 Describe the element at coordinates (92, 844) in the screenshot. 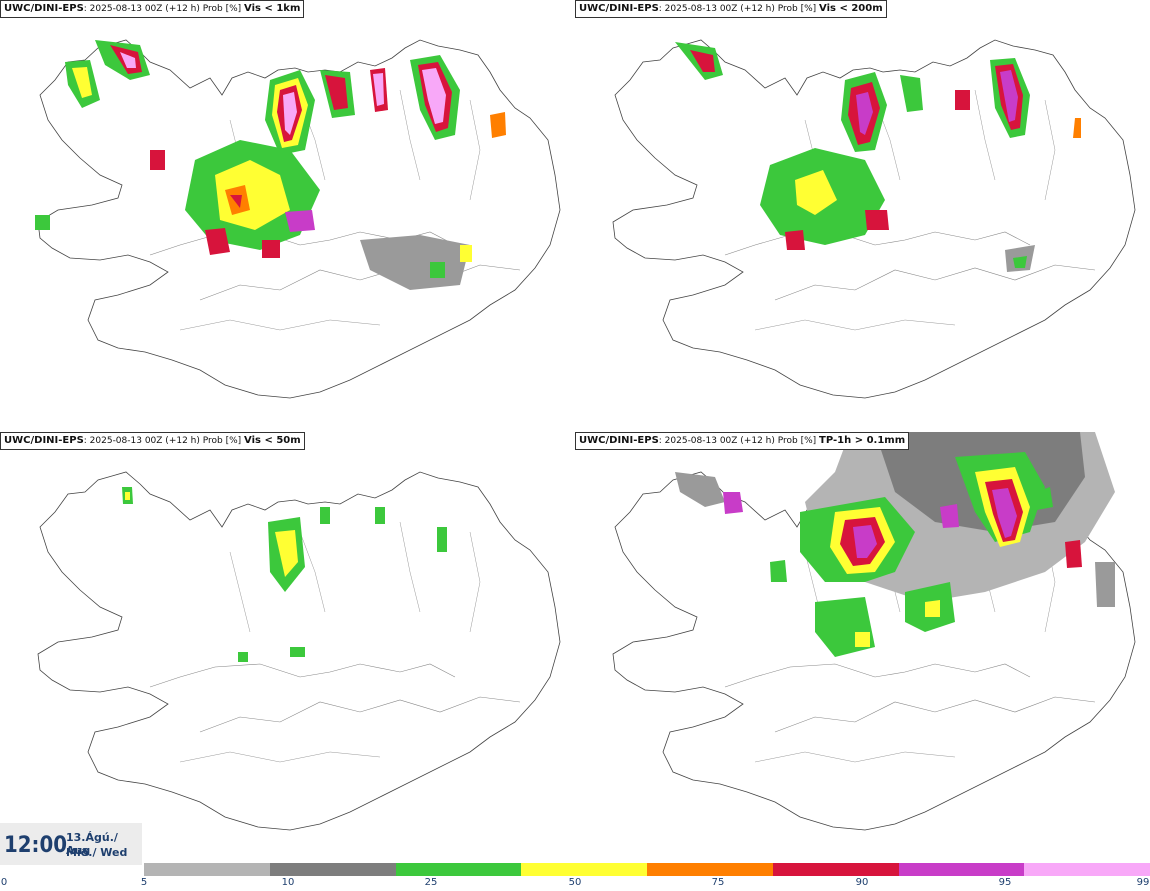

I see `valid-date-line1: 13.Ágú./ Aug` at that location.